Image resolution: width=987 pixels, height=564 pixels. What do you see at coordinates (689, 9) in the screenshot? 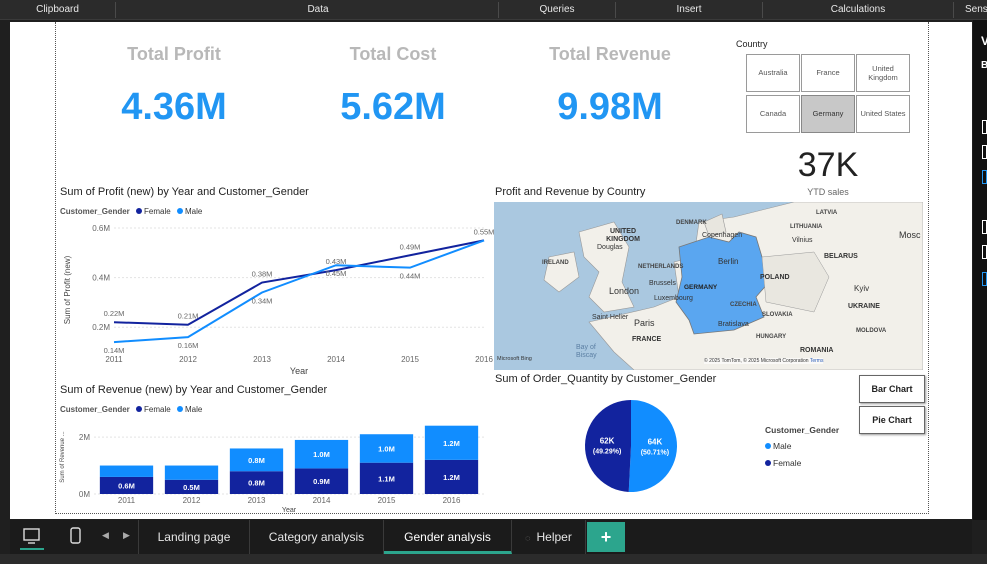
I see `ribbon-insert: Insert` at bounding box center [689, 9].